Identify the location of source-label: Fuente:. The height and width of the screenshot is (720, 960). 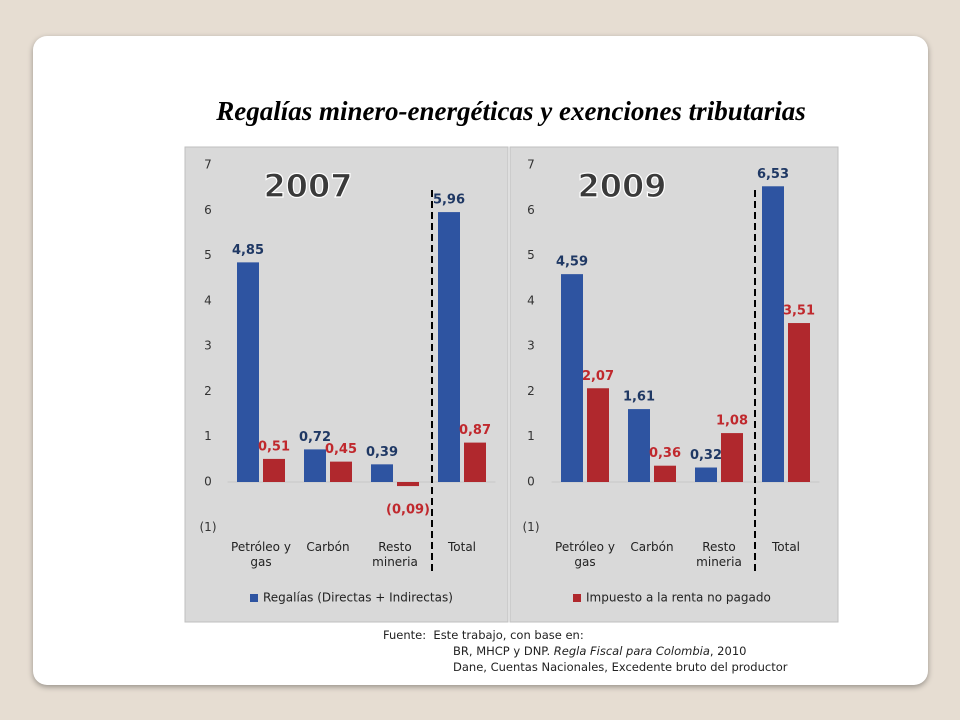
(405, 635).